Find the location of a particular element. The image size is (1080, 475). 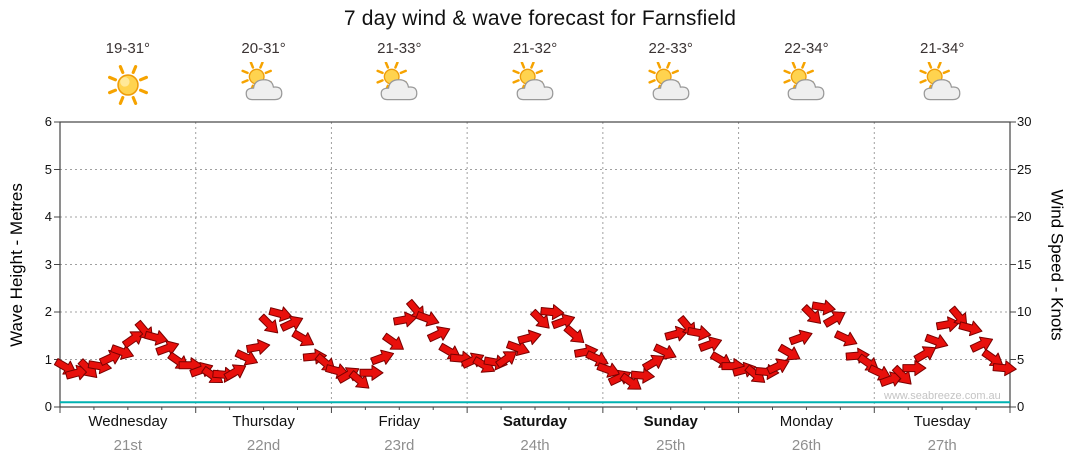

day-date: 25th is located at coordinates (671, 445).